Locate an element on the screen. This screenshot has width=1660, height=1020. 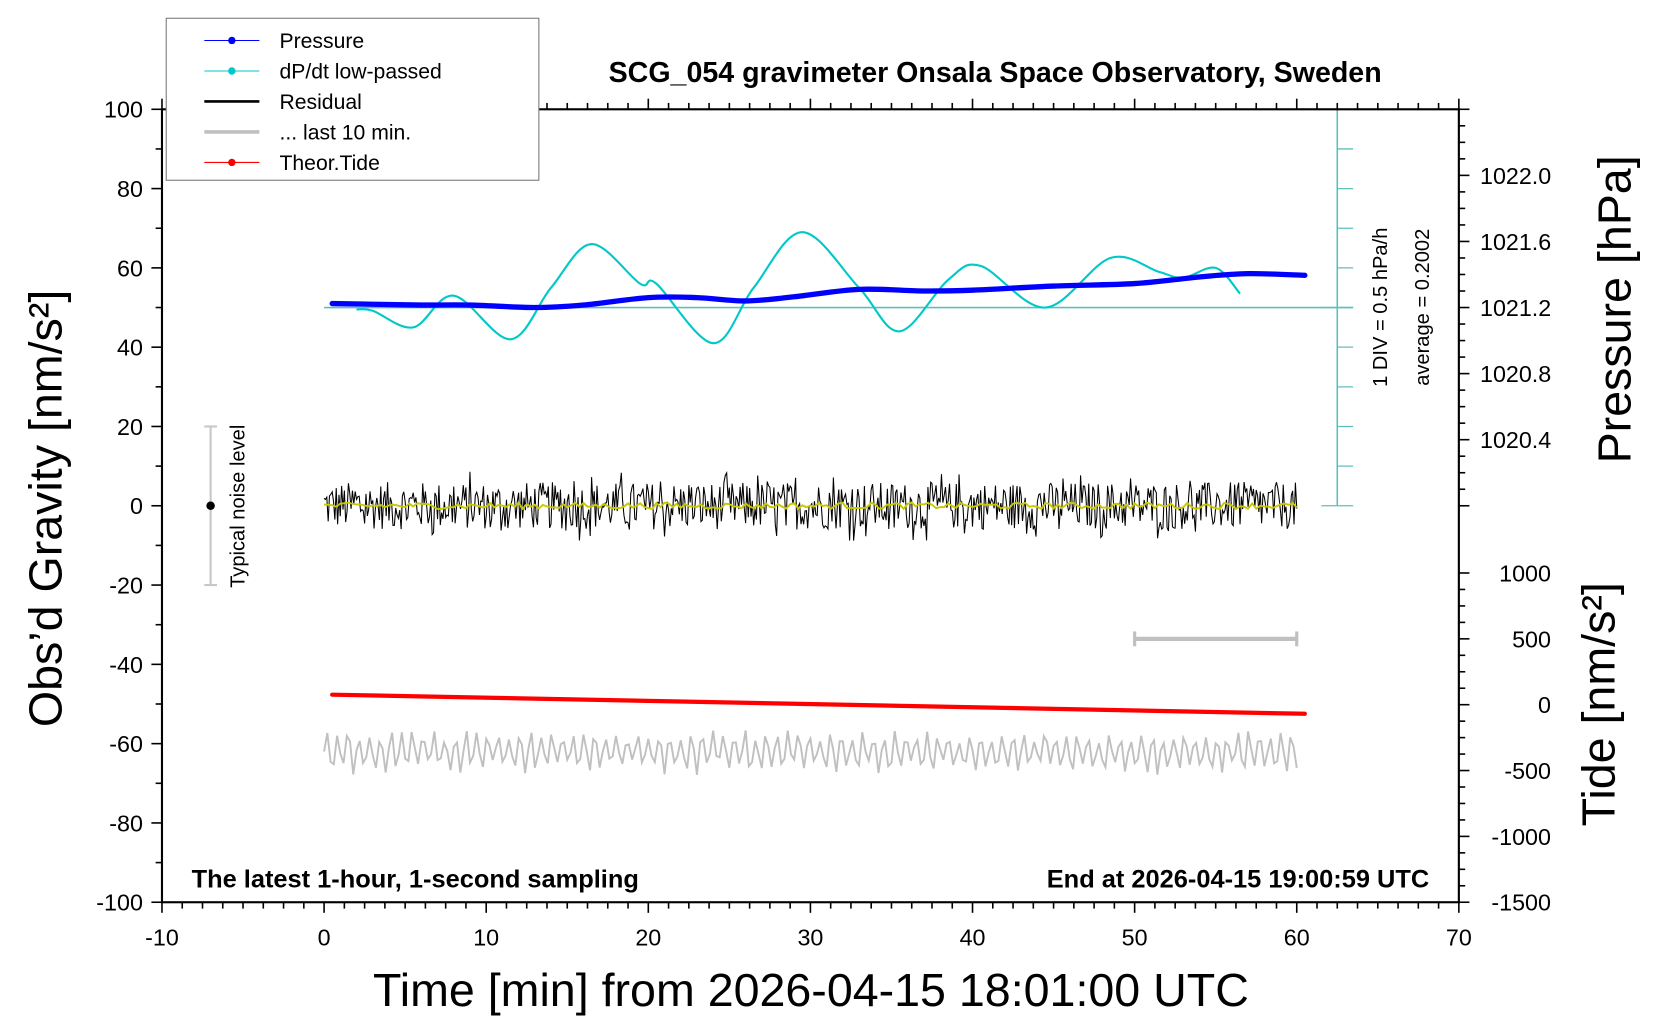
y-tick-label: -100 is located at coordinates (119, 903).